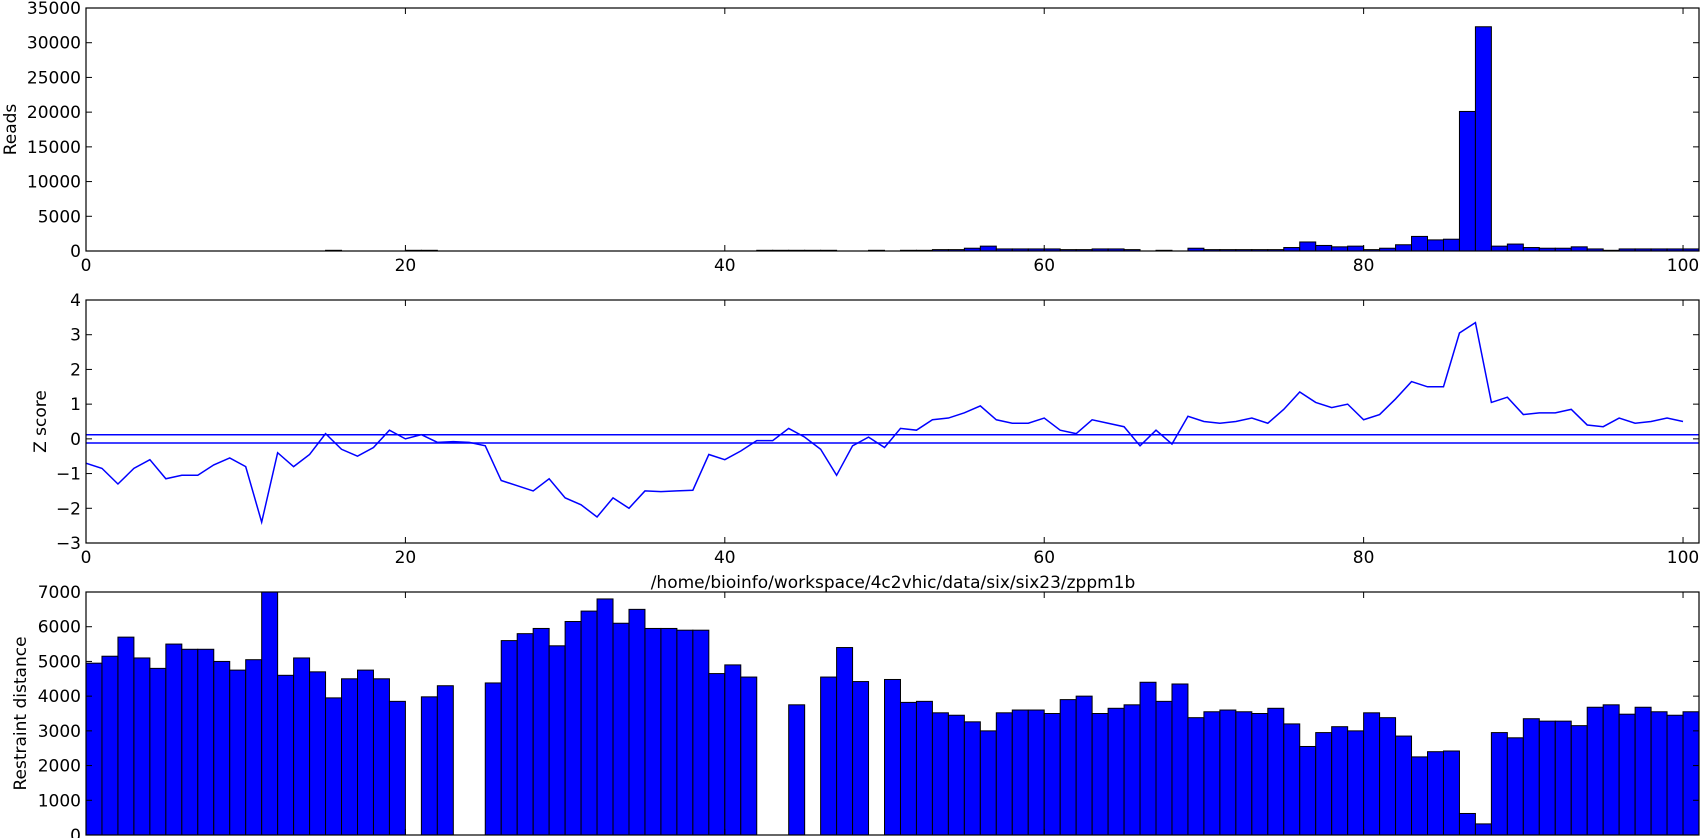  I want to click on zscore-xtick-label: 100, so click(1683, 558).